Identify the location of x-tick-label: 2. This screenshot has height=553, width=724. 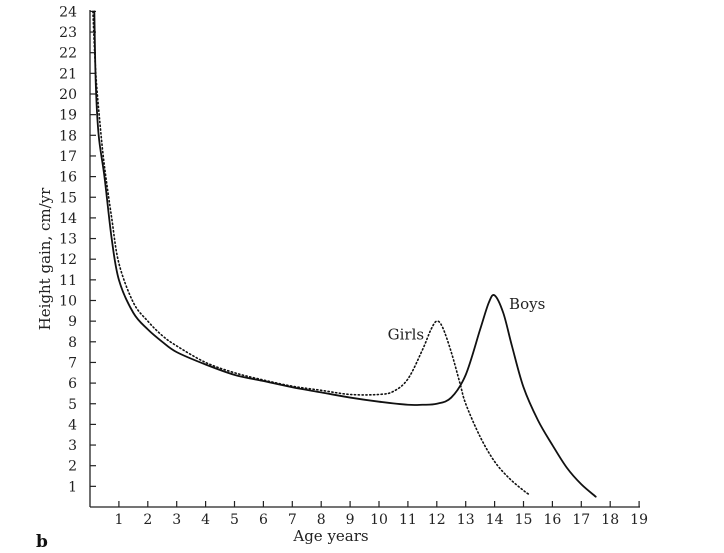
(147, 520).